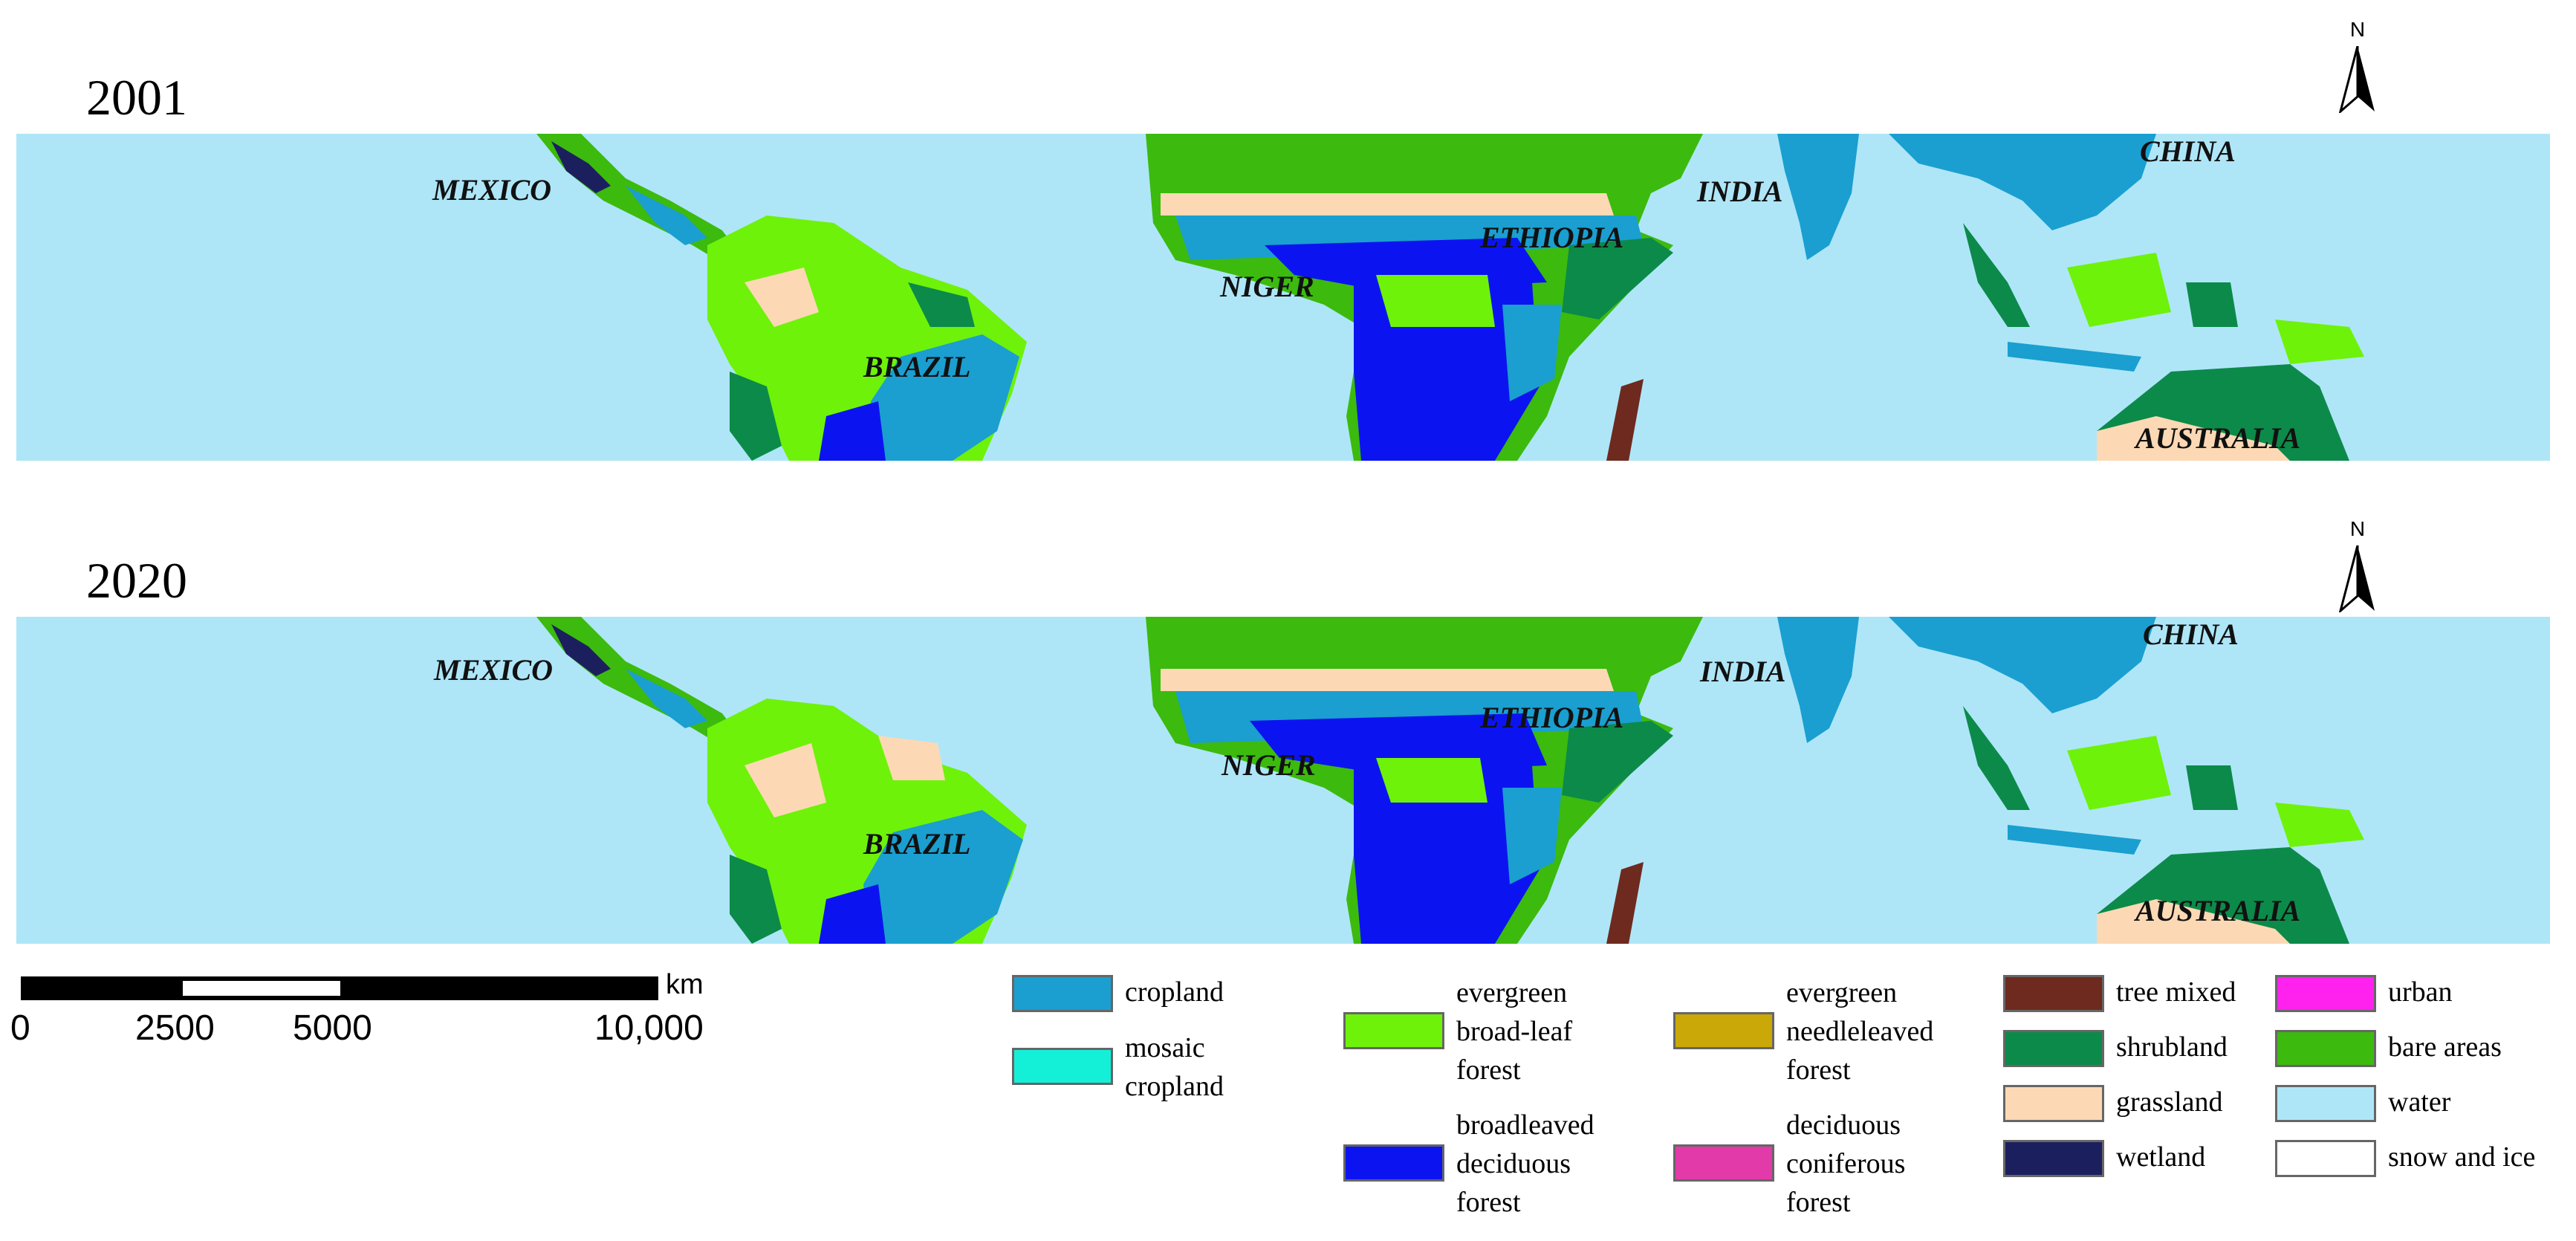 The height and width of the screenshot is (1241, 2576). What do you see at coordinates (1174, 1067) in the screenshot?
I see `legend-label: mosaic cropland` at bounding box center [1174, 1067].